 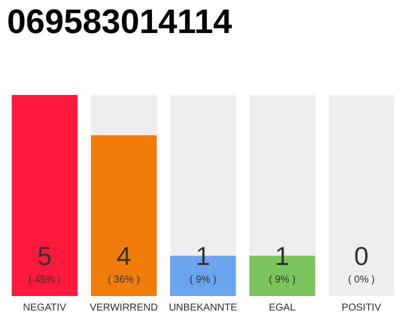 I want to click on x-tick-label: UNBEKANNTE, so click(x=203, y=308).